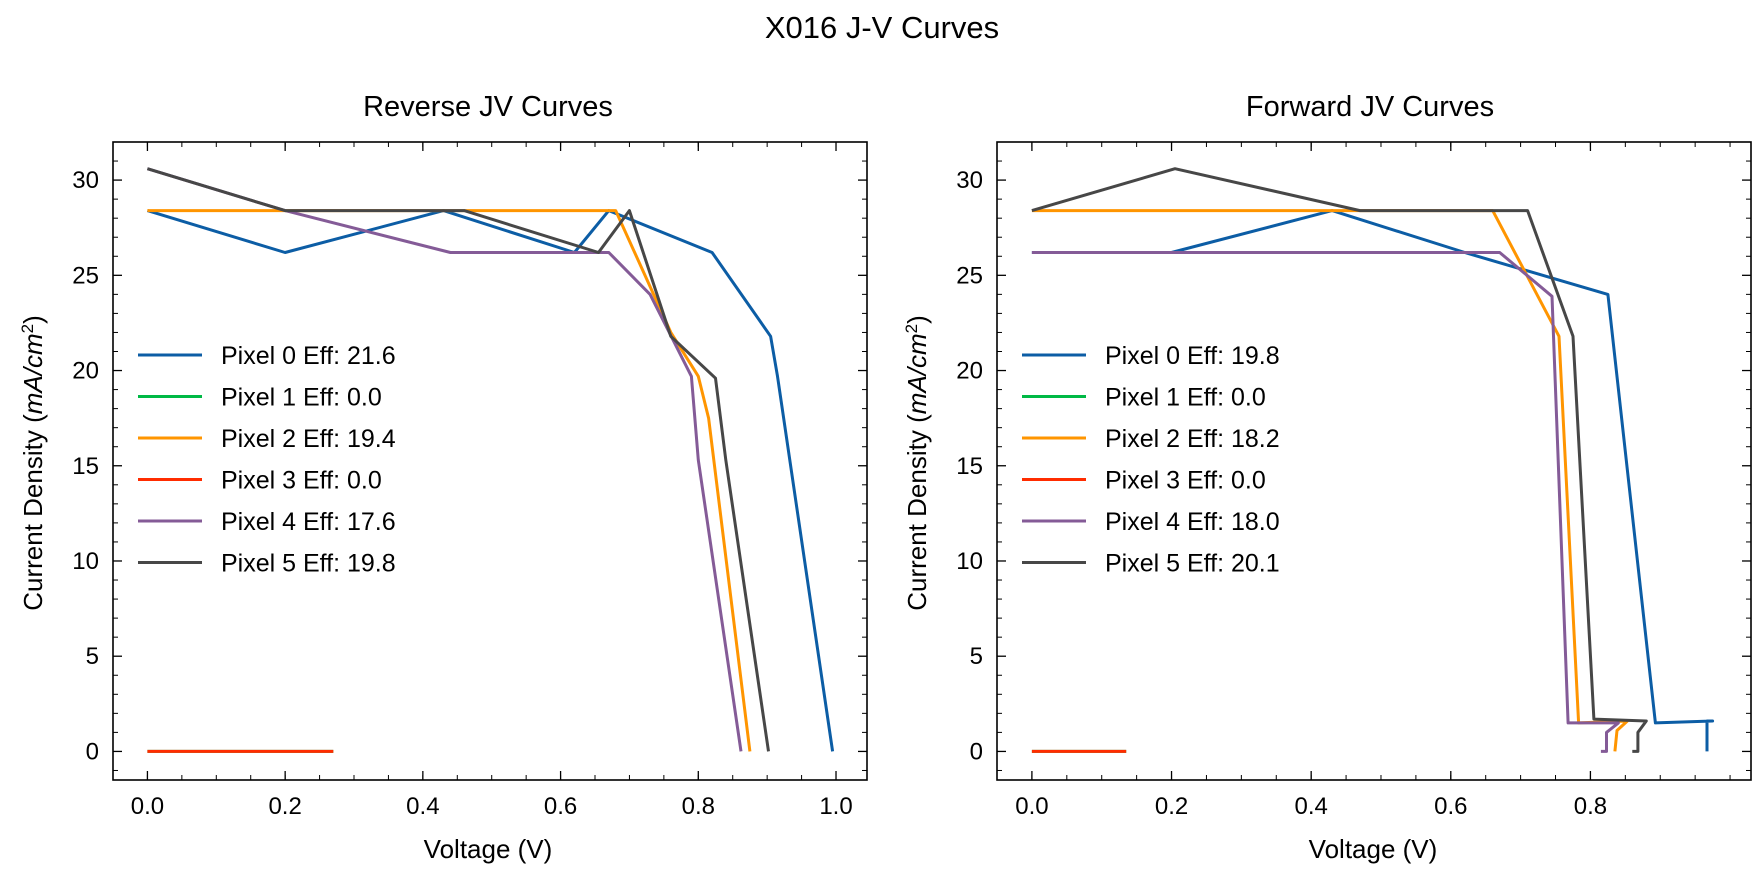  What do you see at coordinates (284, 806) in the screenshot?
I see `reverse-x-tick-label: 0.2` at bounding box center [284, 806].